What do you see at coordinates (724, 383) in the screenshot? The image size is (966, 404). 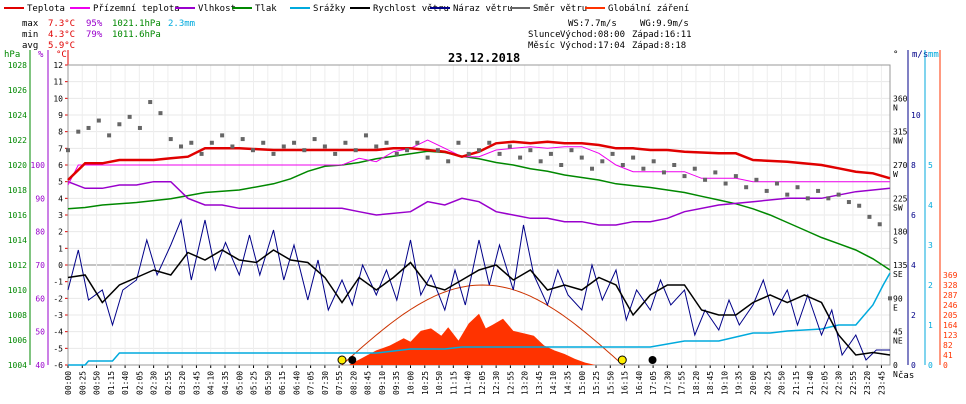 I see `x-tick-label: 19:10` at bounding box center [724, 383].